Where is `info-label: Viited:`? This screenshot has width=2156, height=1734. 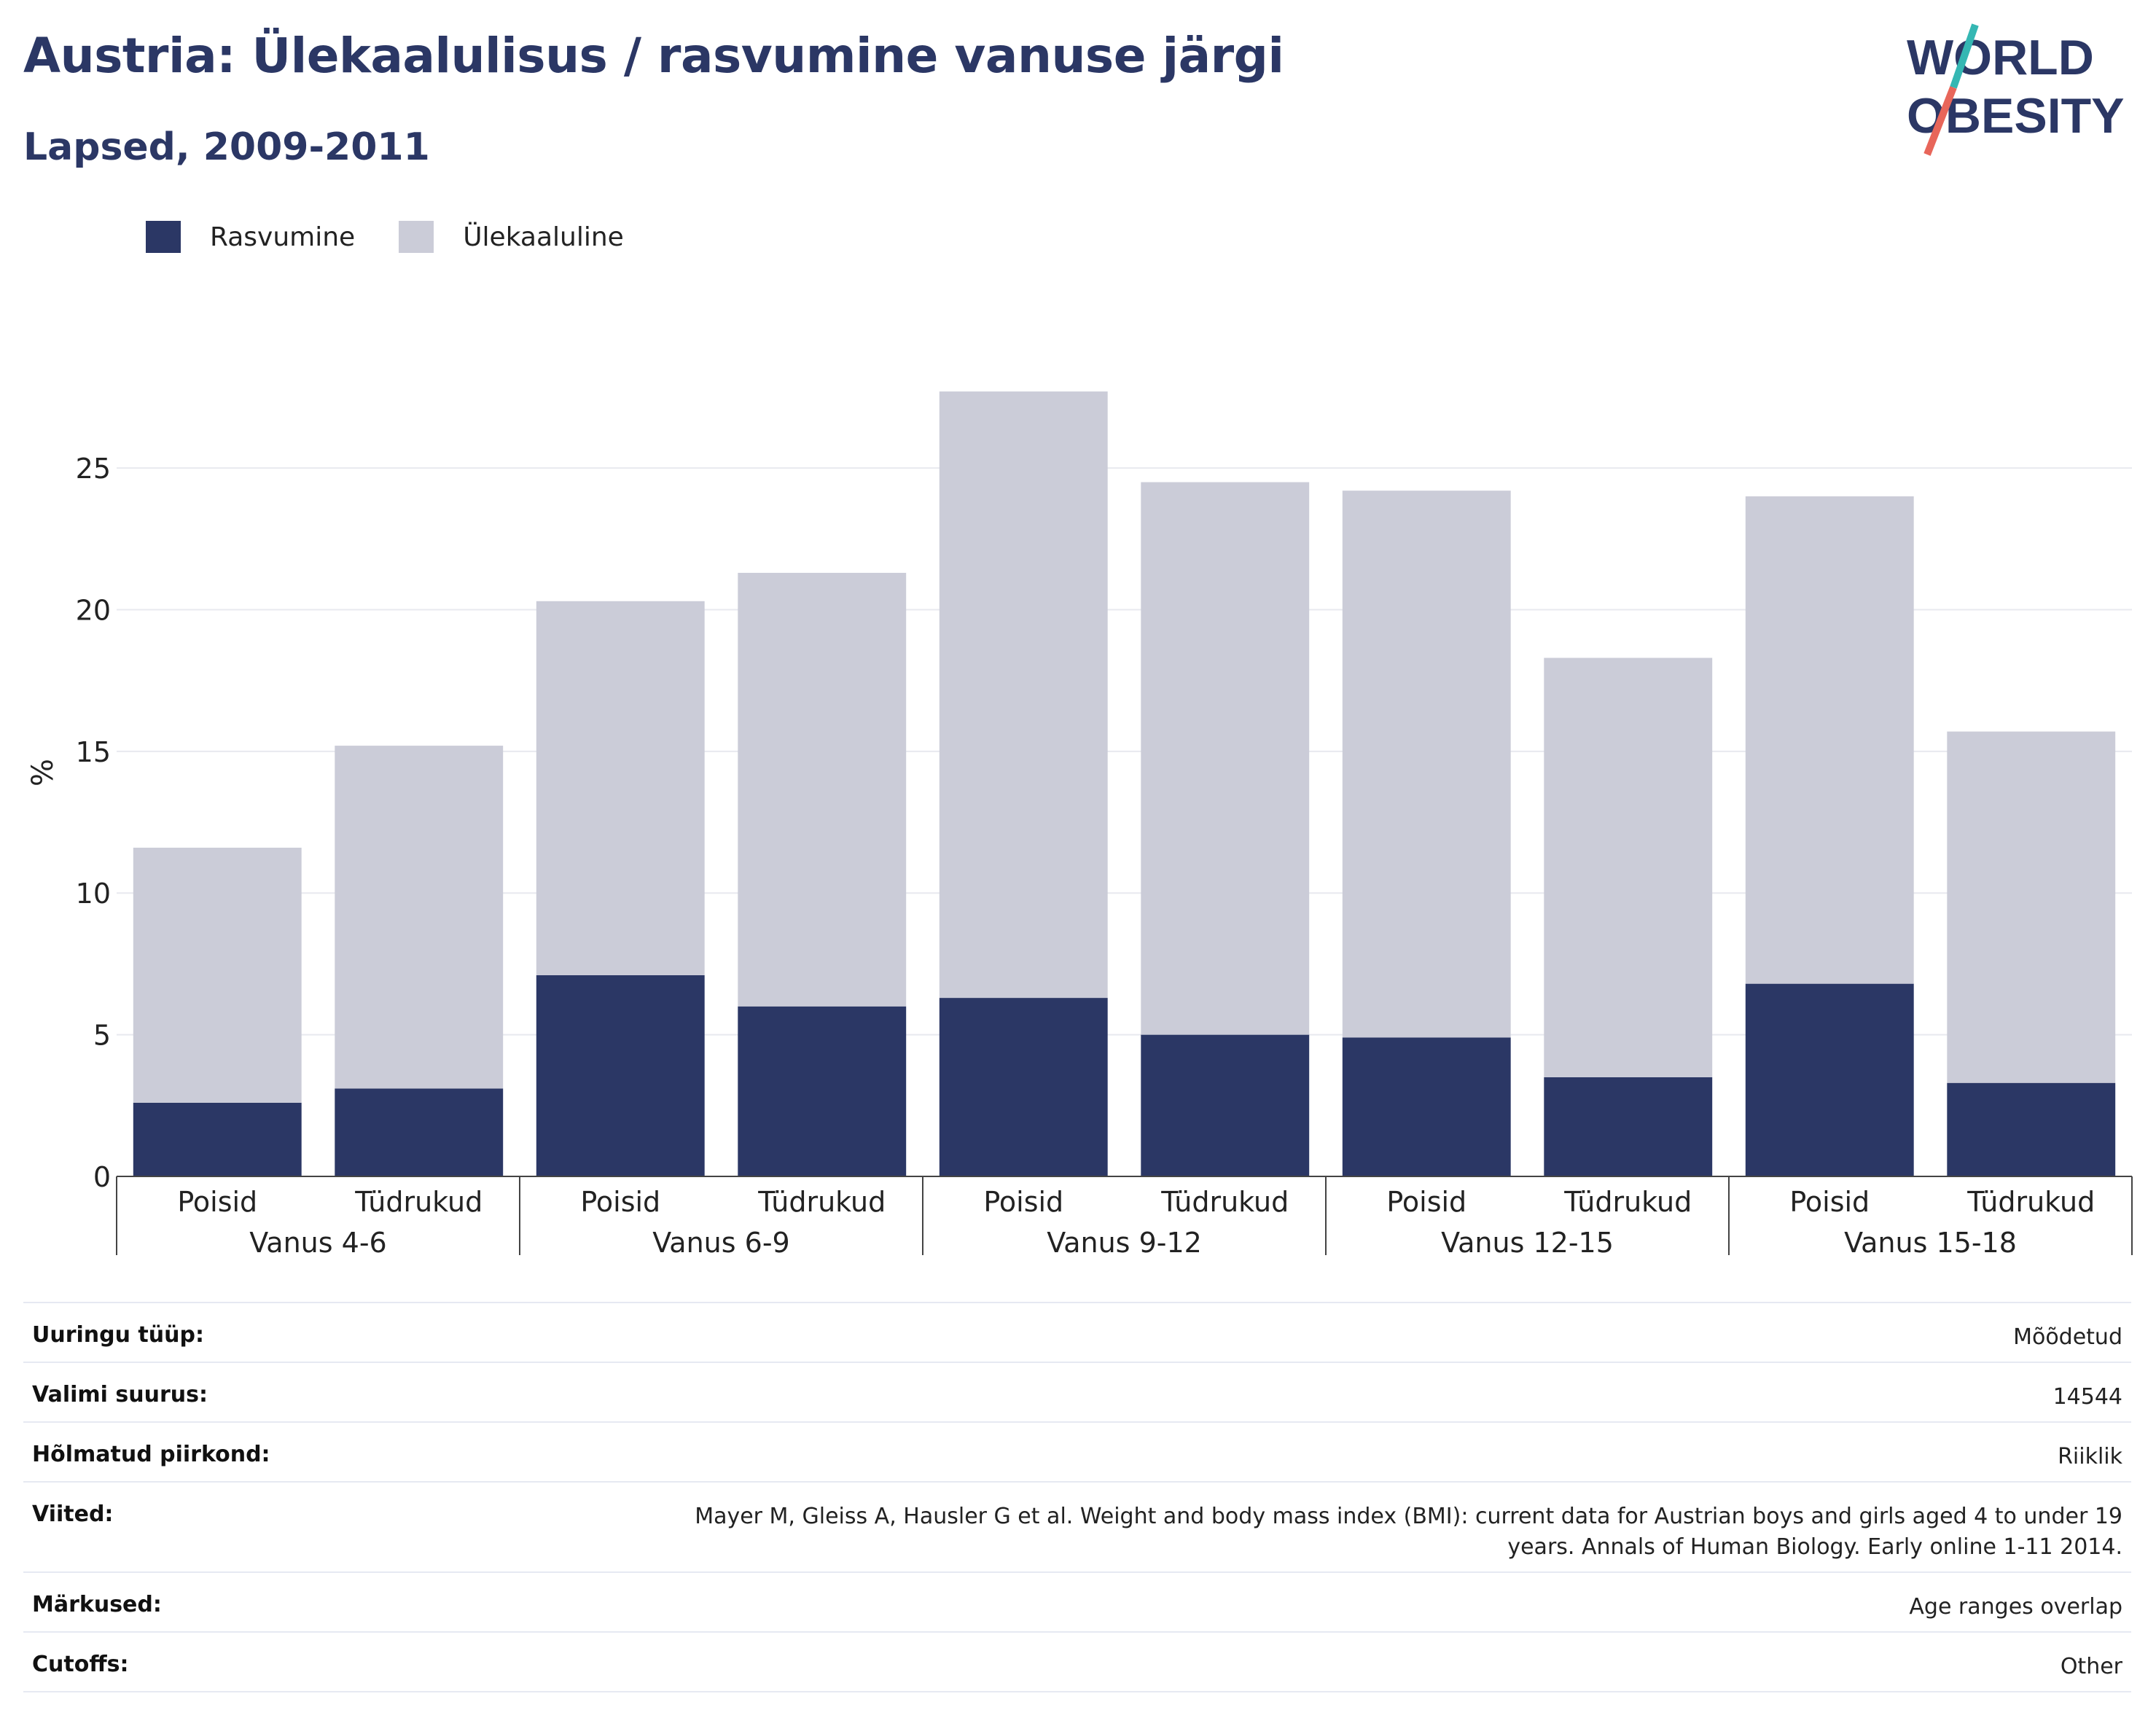
info-label: Viited: is located at coordinates (73, 1514).